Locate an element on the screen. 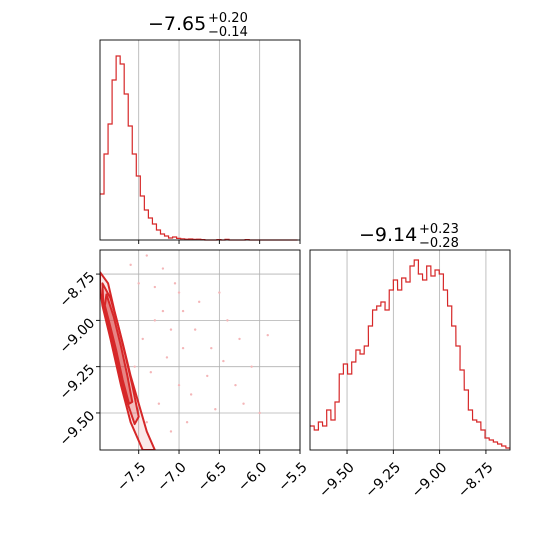  x-tick-label: −5.5 is located at coordinates (292, 476).